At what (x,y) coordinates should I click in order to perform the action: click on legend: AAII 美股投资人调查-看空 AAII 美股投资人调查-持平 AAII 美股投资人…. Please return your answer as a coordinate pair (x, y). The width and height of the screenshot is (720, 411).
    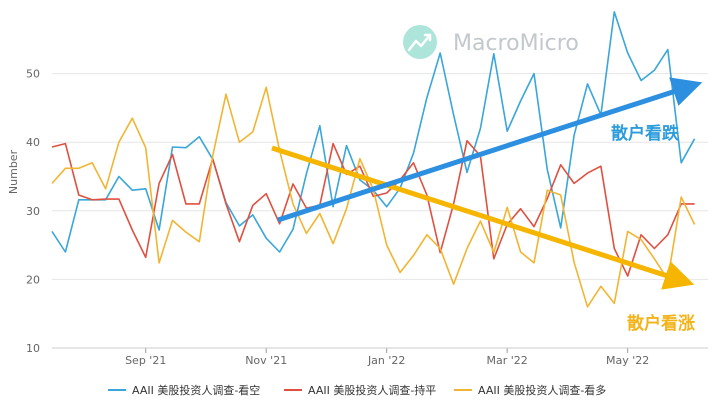
    Looking at the image, I should click on (357, 390).